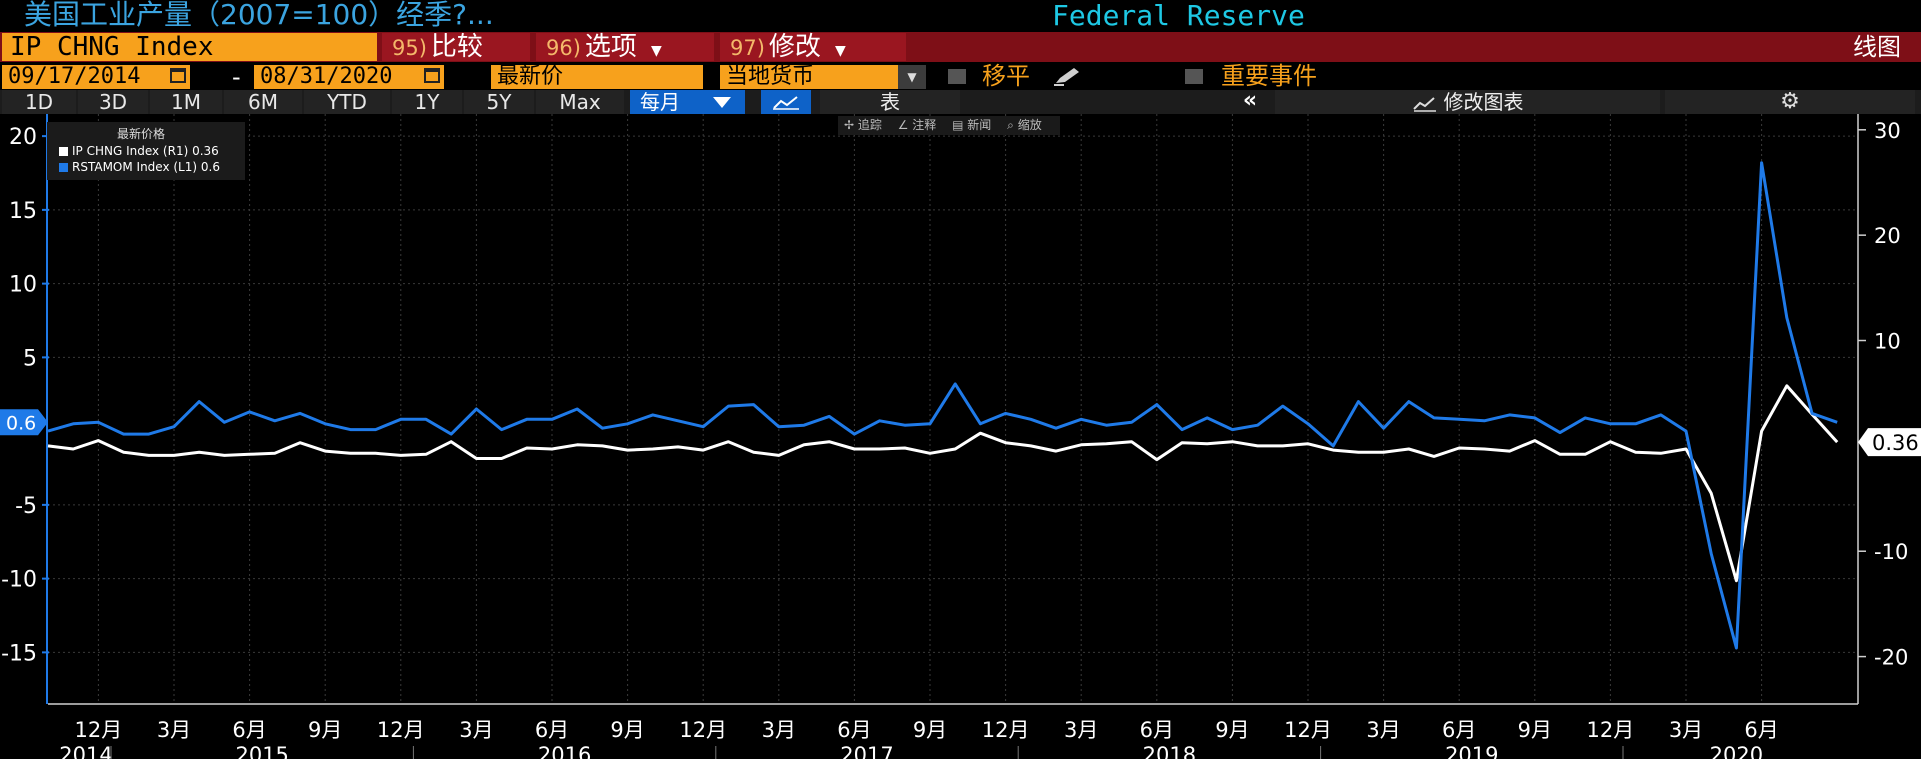 Image resolution: width=1921 pixels, height=759 pixels. I want to click on right-last-value-bg, so click(1889, 442).